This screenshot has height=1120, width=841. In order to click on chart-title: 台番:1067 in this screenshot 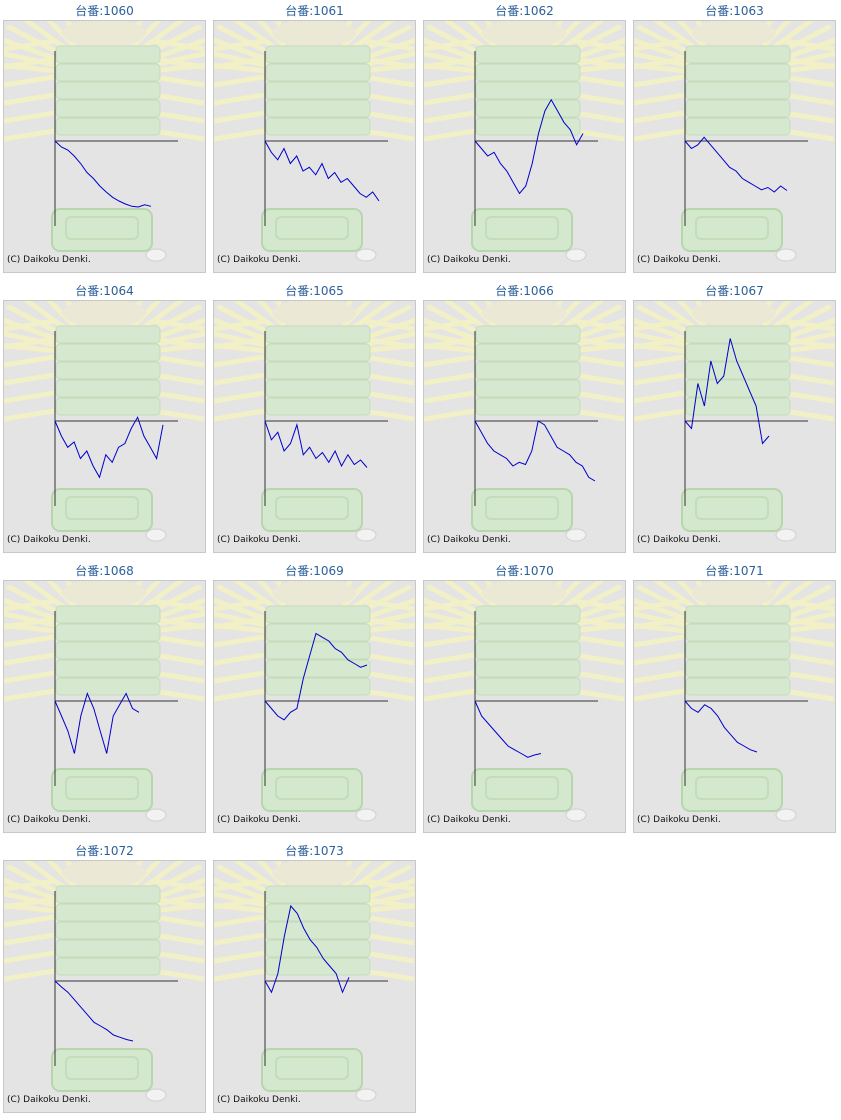, I will do `click(734, 291)`.